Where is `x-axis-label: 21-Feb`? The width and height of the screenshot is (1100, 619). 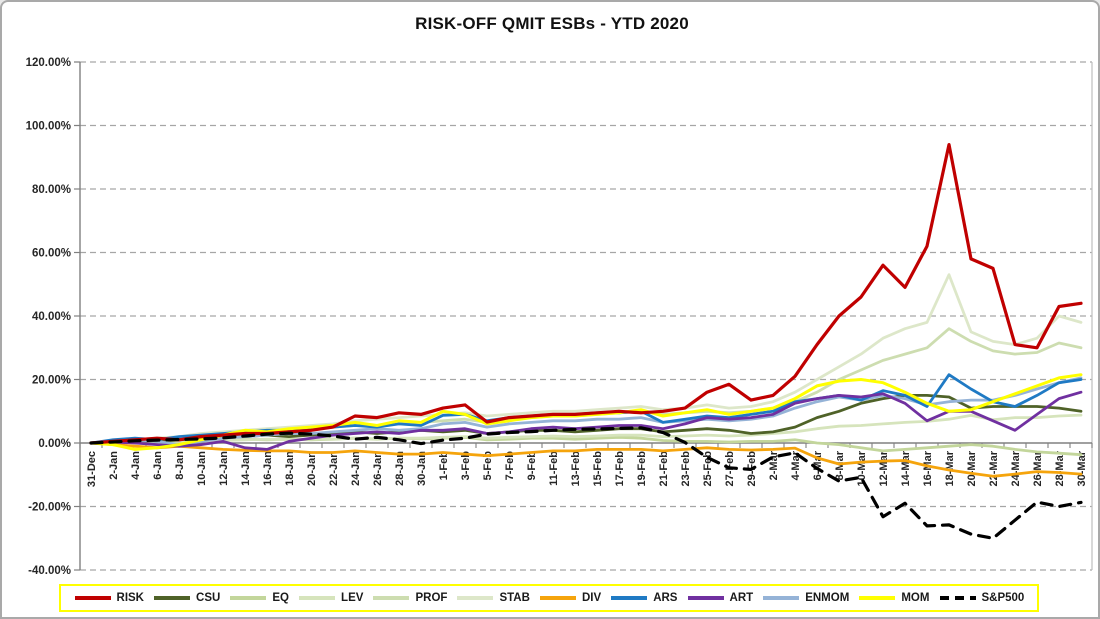 x-axis-label: 21-Feb is located at coordinates (664, 469).